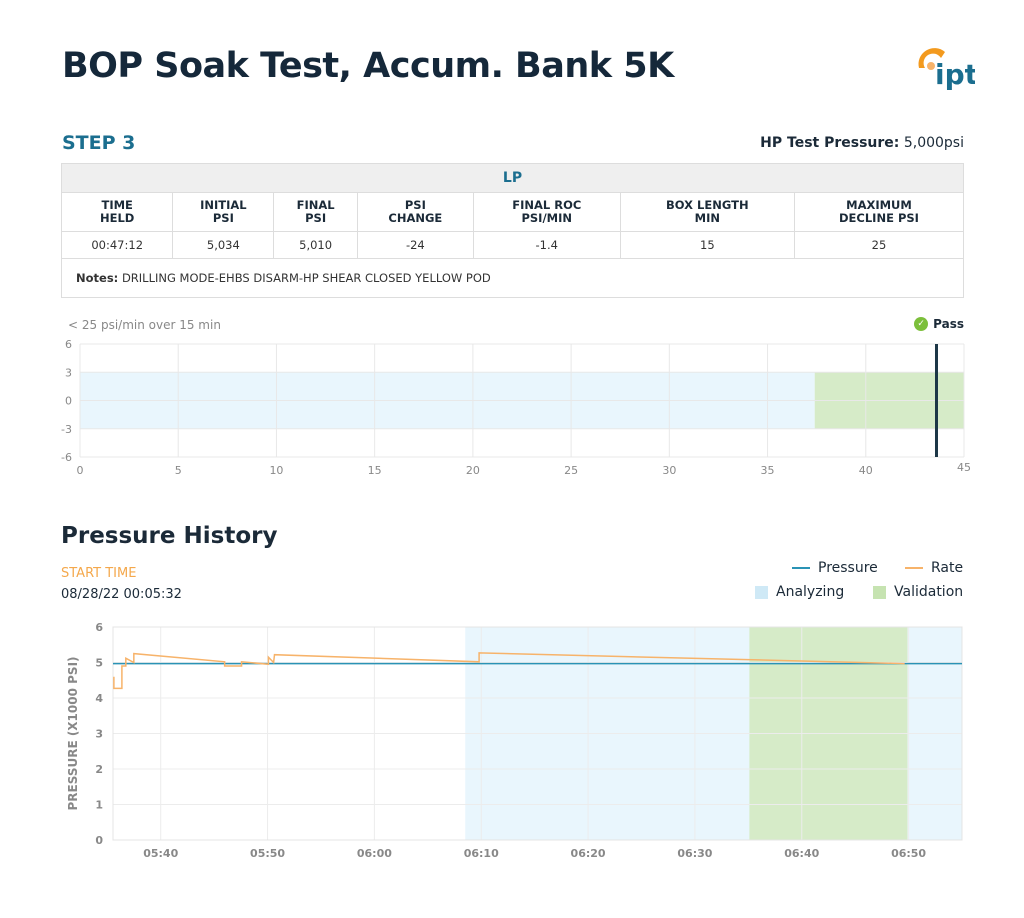  What do you see at coordinates (415, 245) in the screenshot?
I see `table-cell: -24` at bounding box center [415, 245].